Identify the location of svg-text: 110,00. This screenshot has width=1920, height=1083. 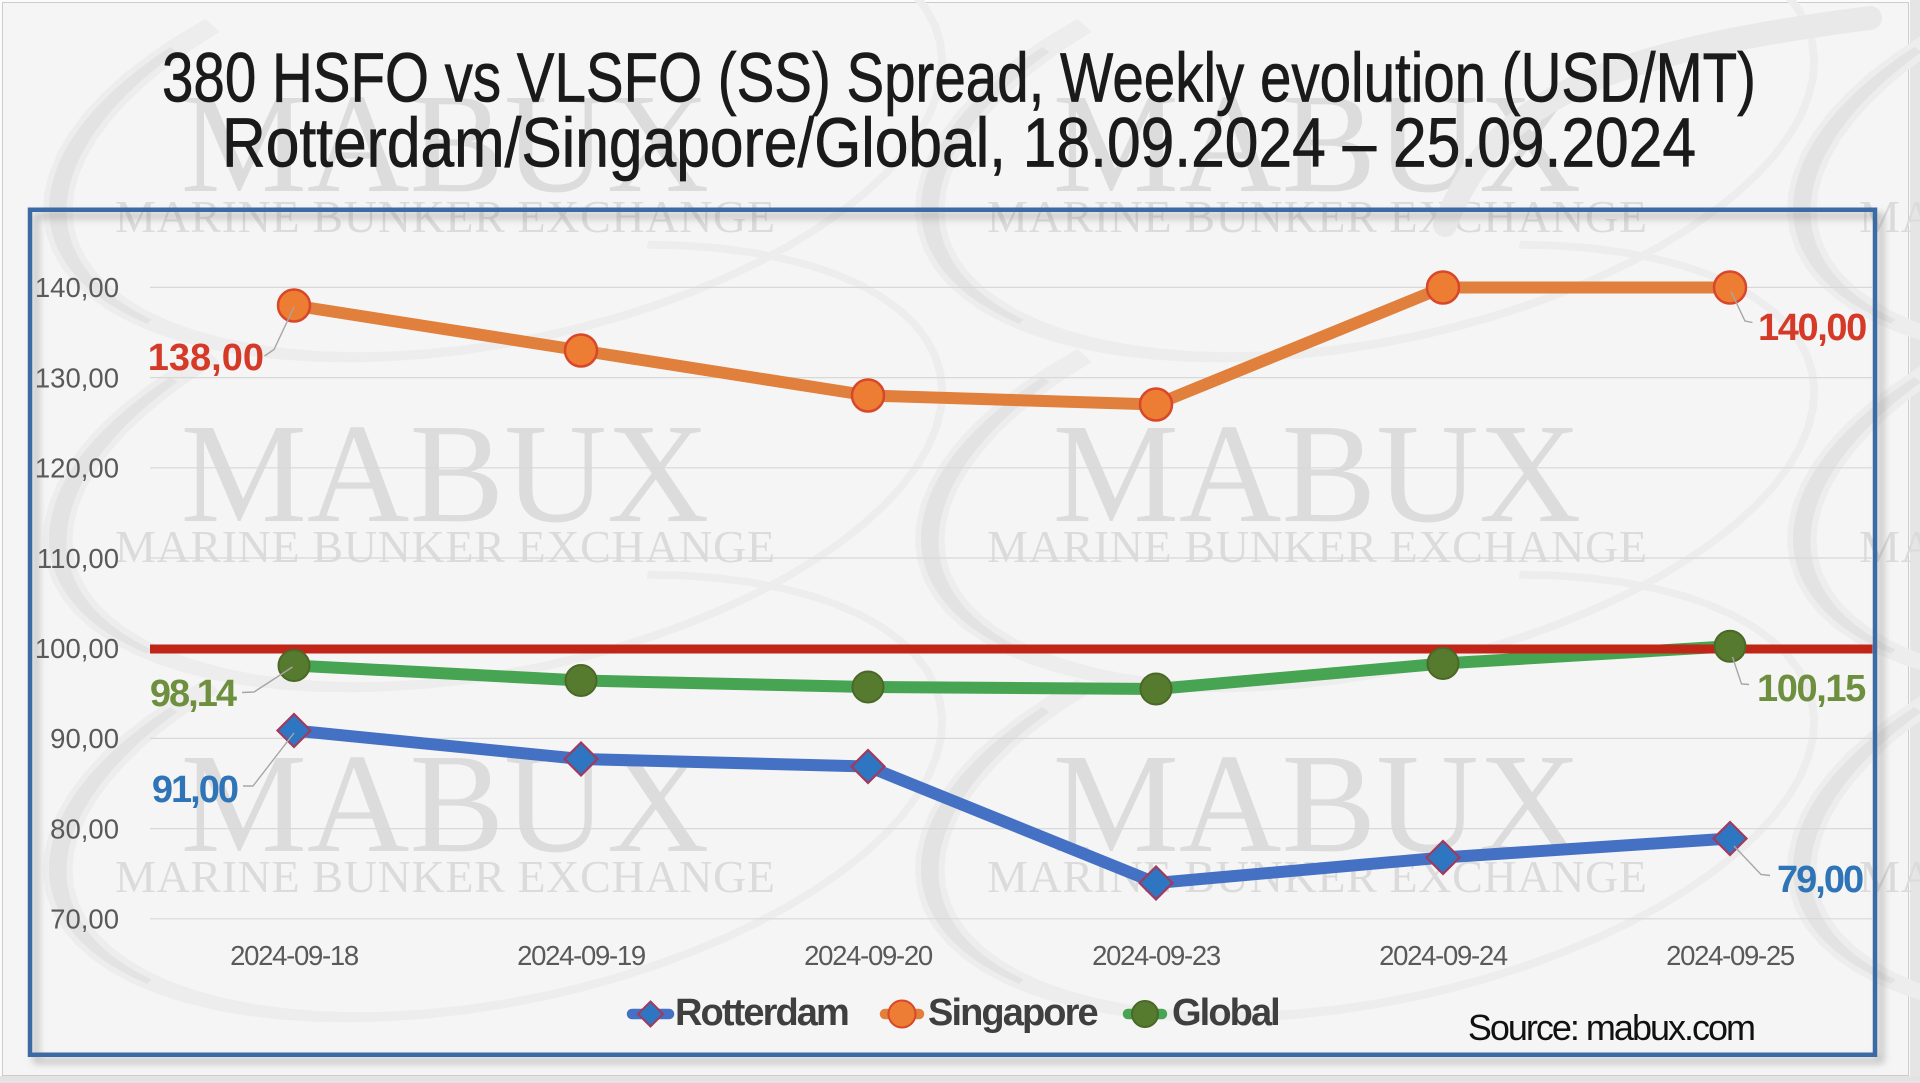
(78, 558).